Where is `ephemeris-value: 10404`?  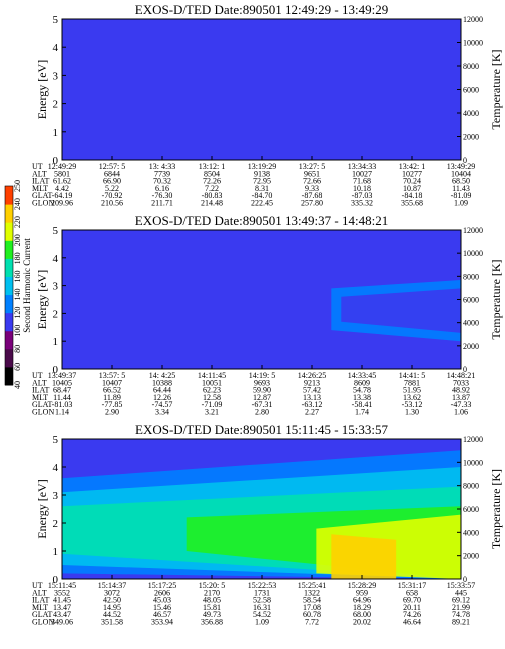
ephemeris-value: 10404 is located at coordinates (461, 173).